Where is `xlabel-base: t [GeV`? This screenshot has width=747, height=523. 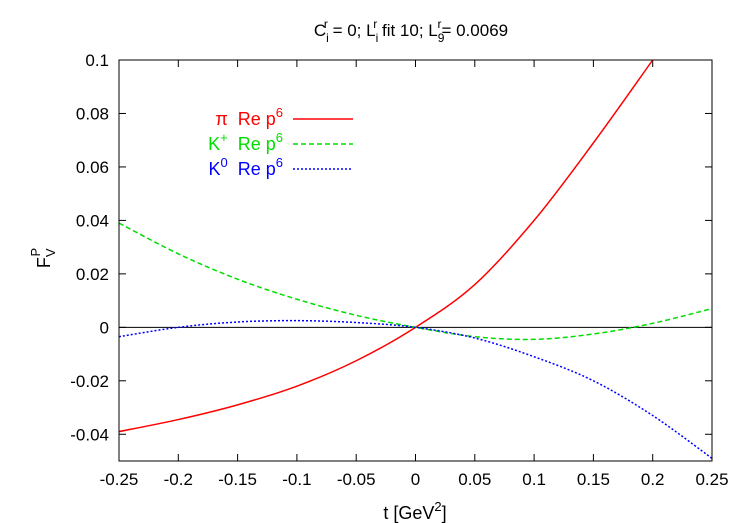
xlabel-base: t [GeV is located at coordinates (408, 513).